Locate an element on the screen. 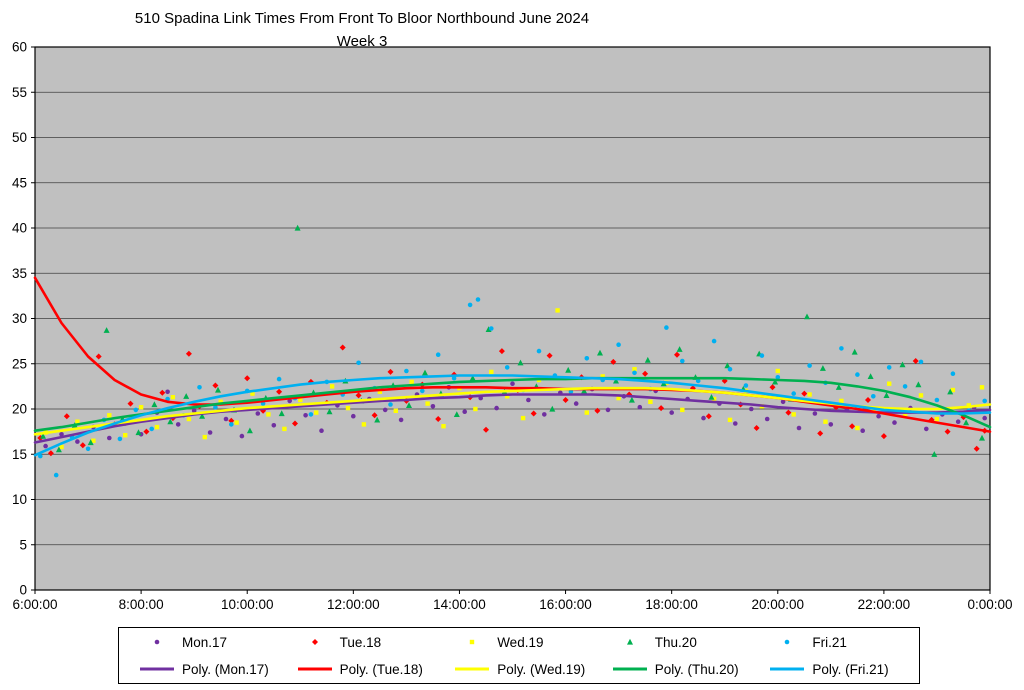 Image resolution: width=1024 pixels, height=690 pixels. legend-item-poly-wed19: Poly. (Wed.19) is located at coordinates (519, 669).